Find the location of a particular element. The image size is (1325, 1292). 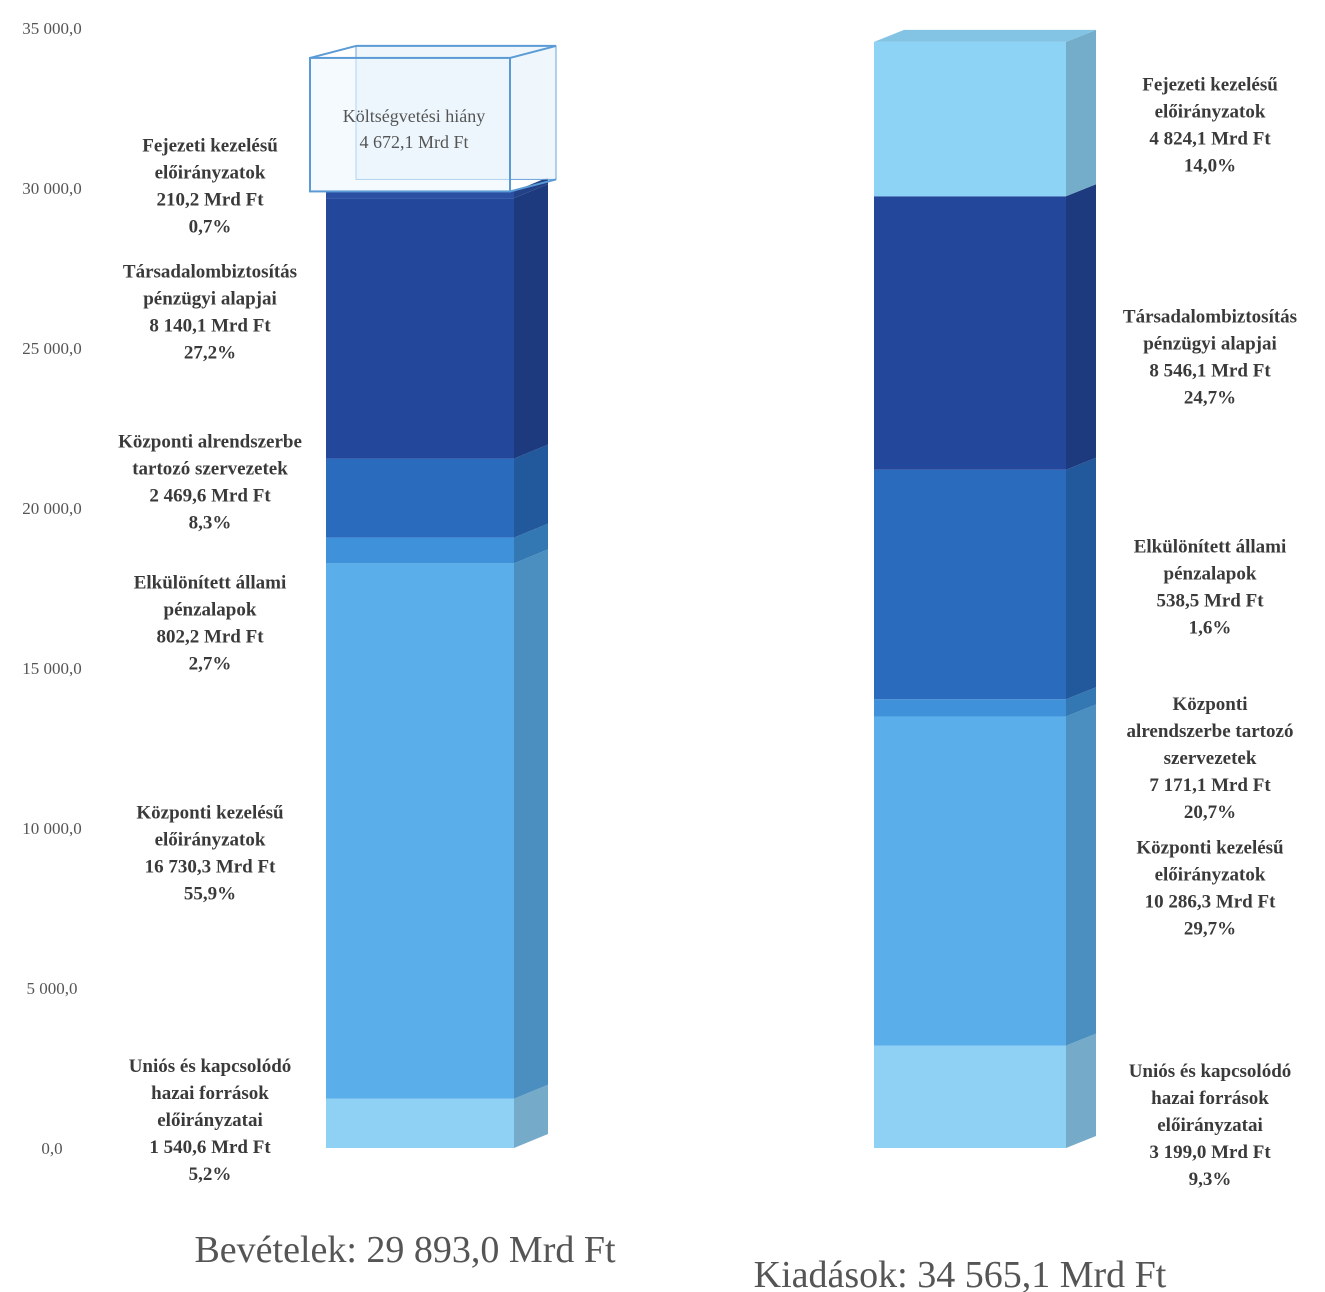

deficit-label: Költségvetési hiány 4 672,1 Mrd Ft is located at coordinates (414, 129).